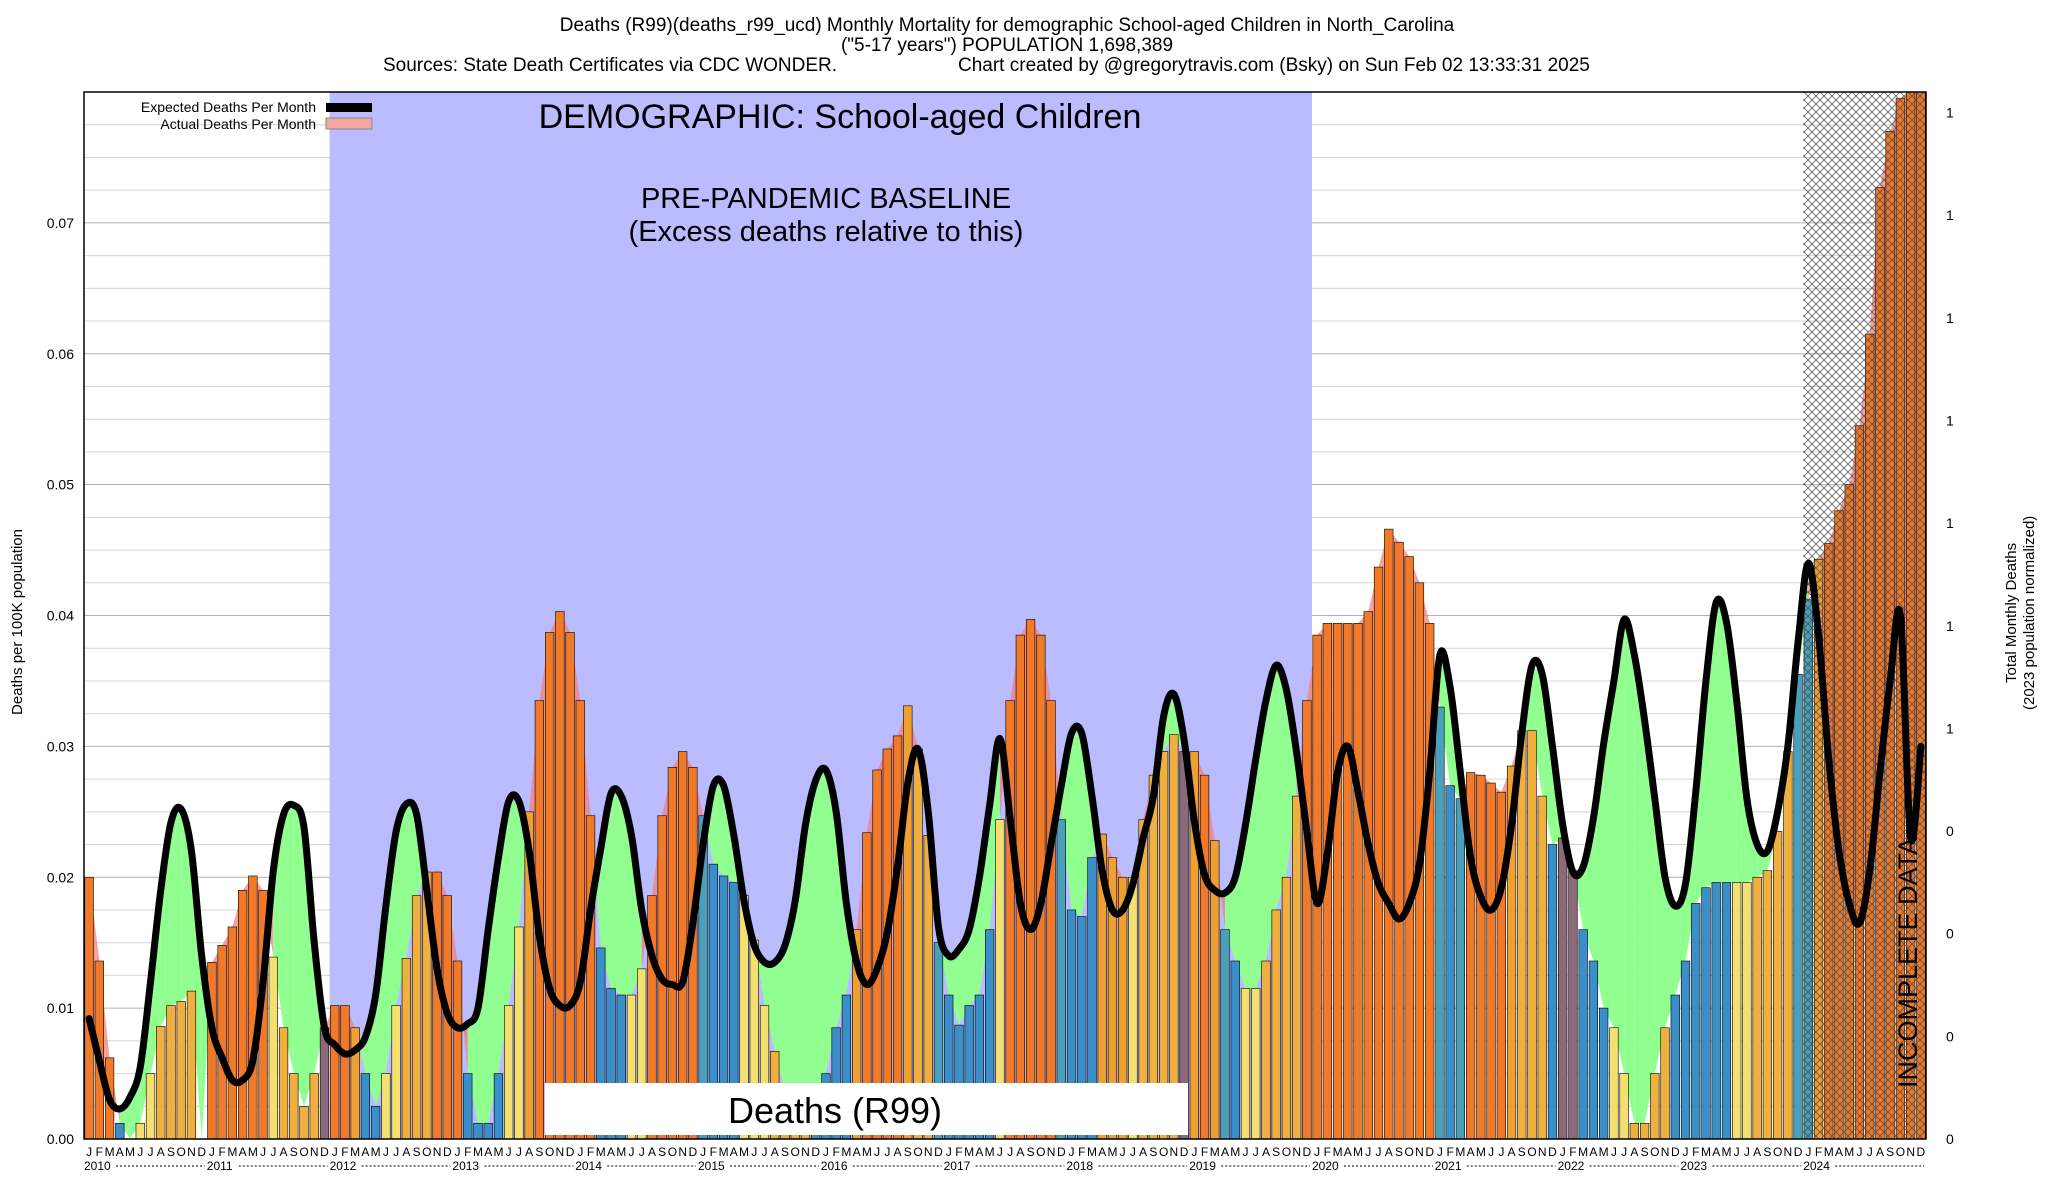 Image resolution: width=2048 pixels, height=1200 pixels. What do you see at coordinates (826, 232) in the screenshot?
I see `baseline-label-2: (Excess deaths relative to this)` at bounding box center [826, 232].